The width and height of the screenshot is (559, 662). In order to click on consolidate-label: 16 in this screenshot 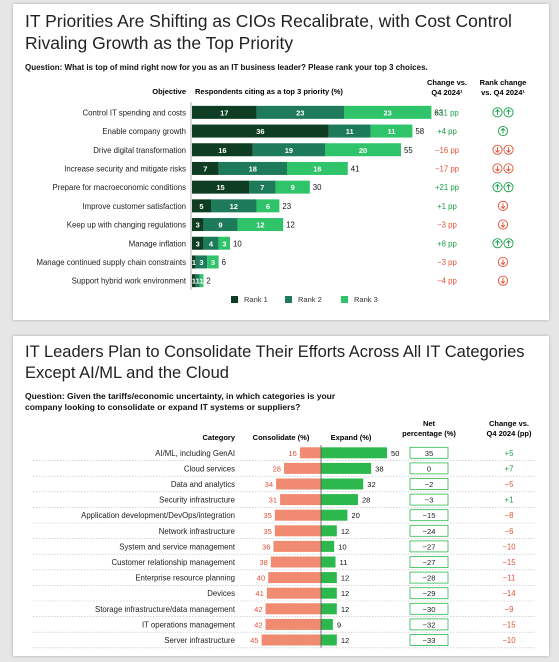, I will do `click(292, 453)`.